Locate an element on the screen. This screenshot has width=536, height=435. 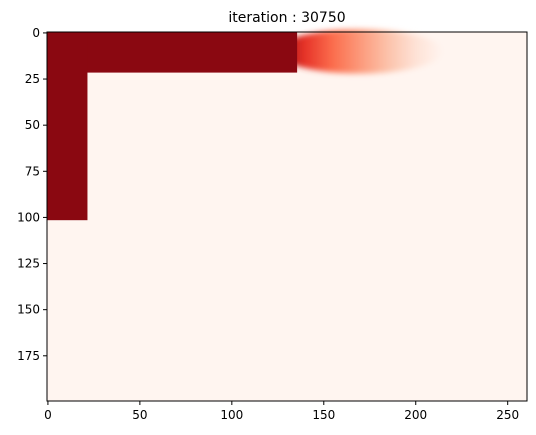
y-tick-label: 25 is located at coordinates (32, 79).